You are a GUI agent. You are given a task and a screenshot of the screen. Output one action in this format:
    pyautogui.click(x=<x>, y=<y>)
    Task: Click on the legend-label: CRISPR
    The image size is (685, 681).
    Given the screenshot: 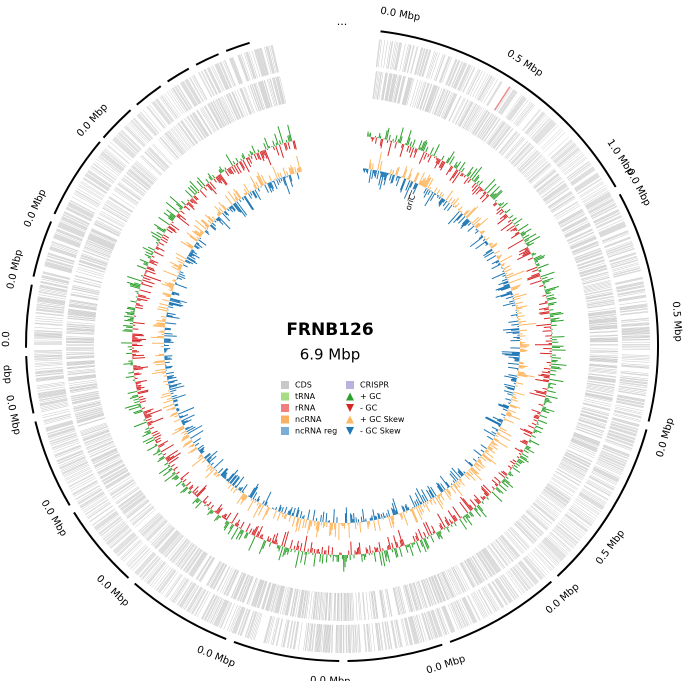 What is the action you would take?
    pyautogui.click(x=374, y=385)
    